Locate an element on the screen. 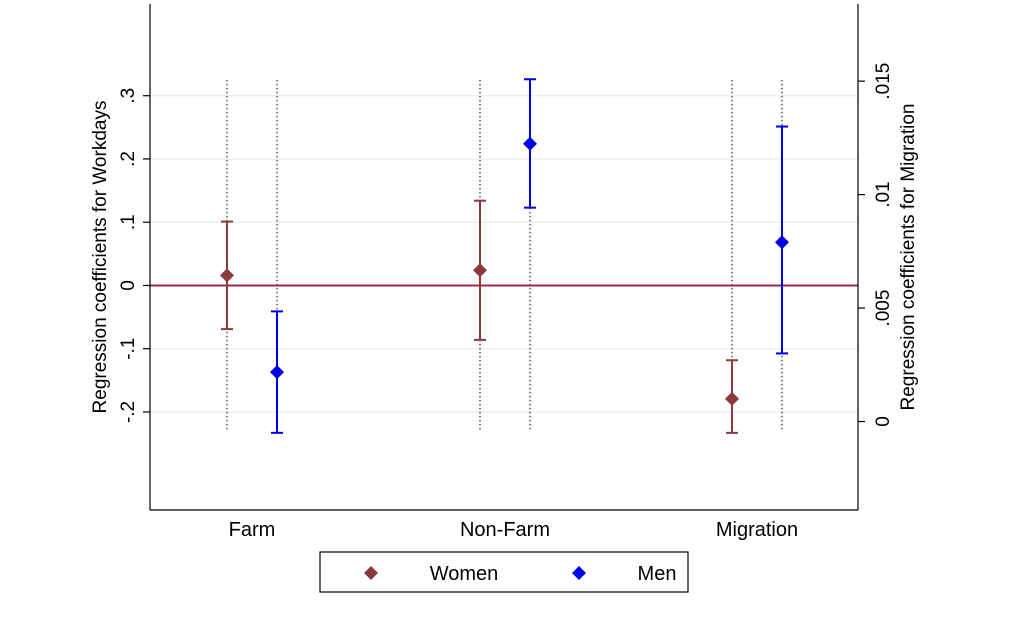 The width and height of the screenshot is (1036, 626). category-label-1: Non-Farm is located at coordinates (505, 530).